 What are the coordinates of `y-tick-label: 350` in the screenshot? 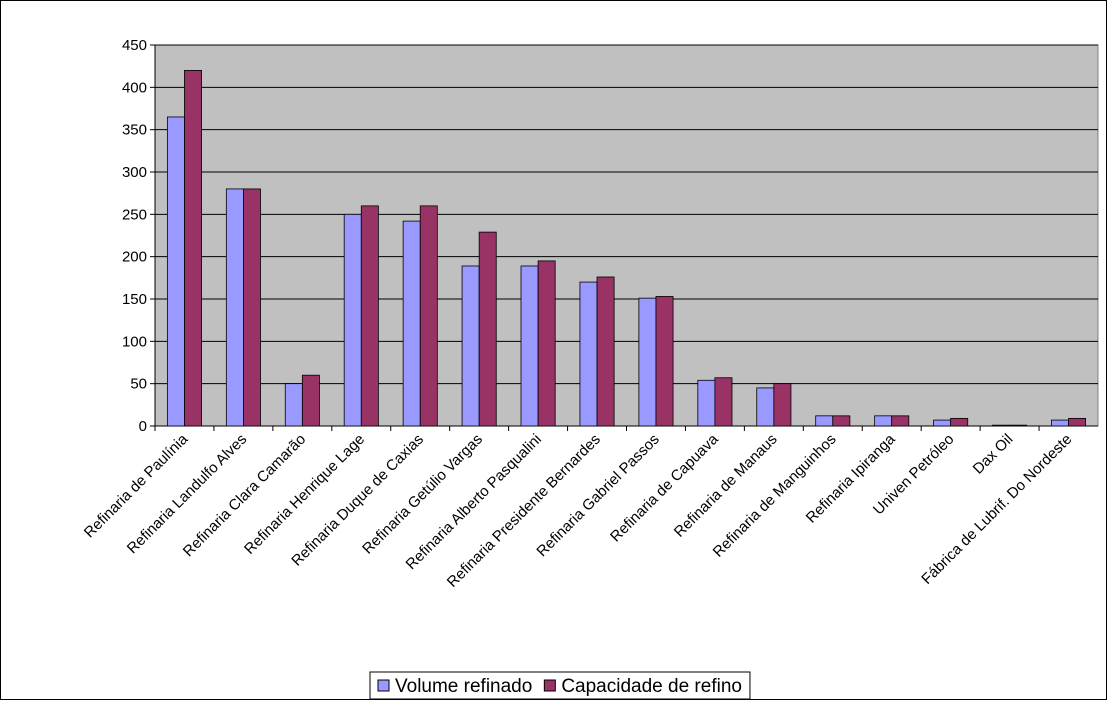 It's located at (134, 130).